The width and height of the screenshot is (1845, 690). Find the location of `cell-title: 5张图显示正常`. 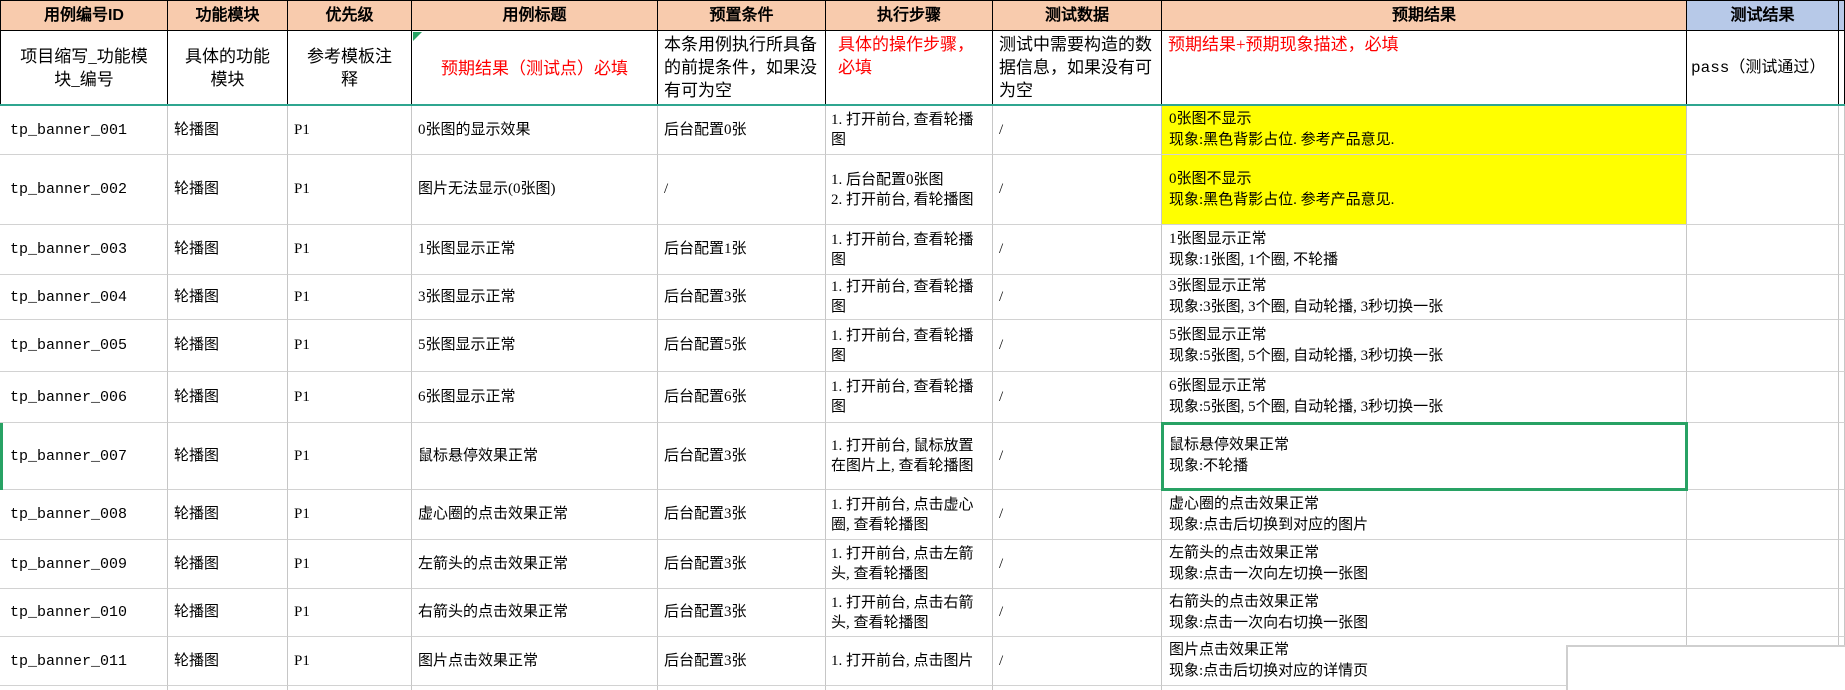

cell-title: 5张图显示正常 is located at coordinates (535, 346).